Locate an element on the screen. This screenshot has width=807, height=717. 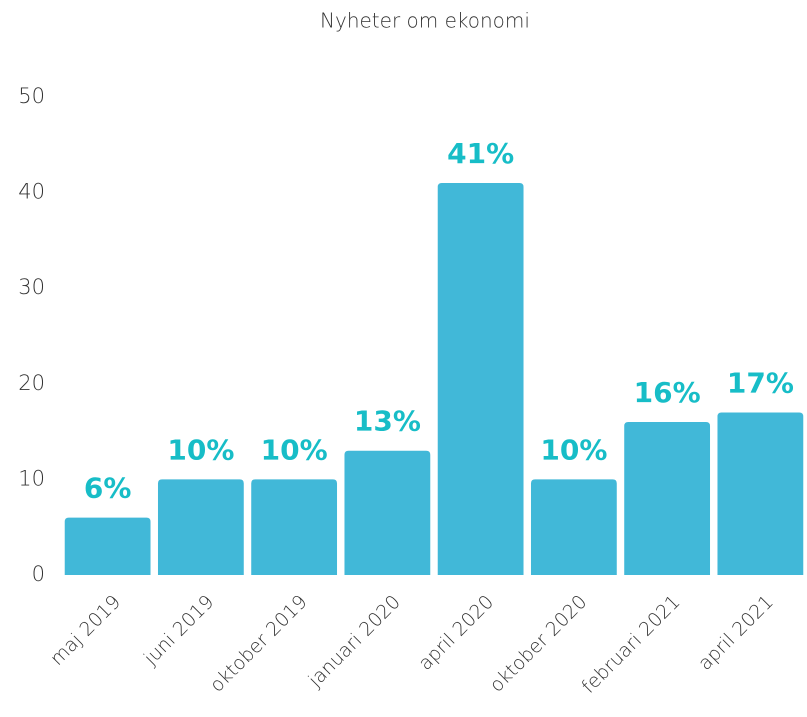
x-tick-label: juni 2019 is located at coordinates (178, 630).